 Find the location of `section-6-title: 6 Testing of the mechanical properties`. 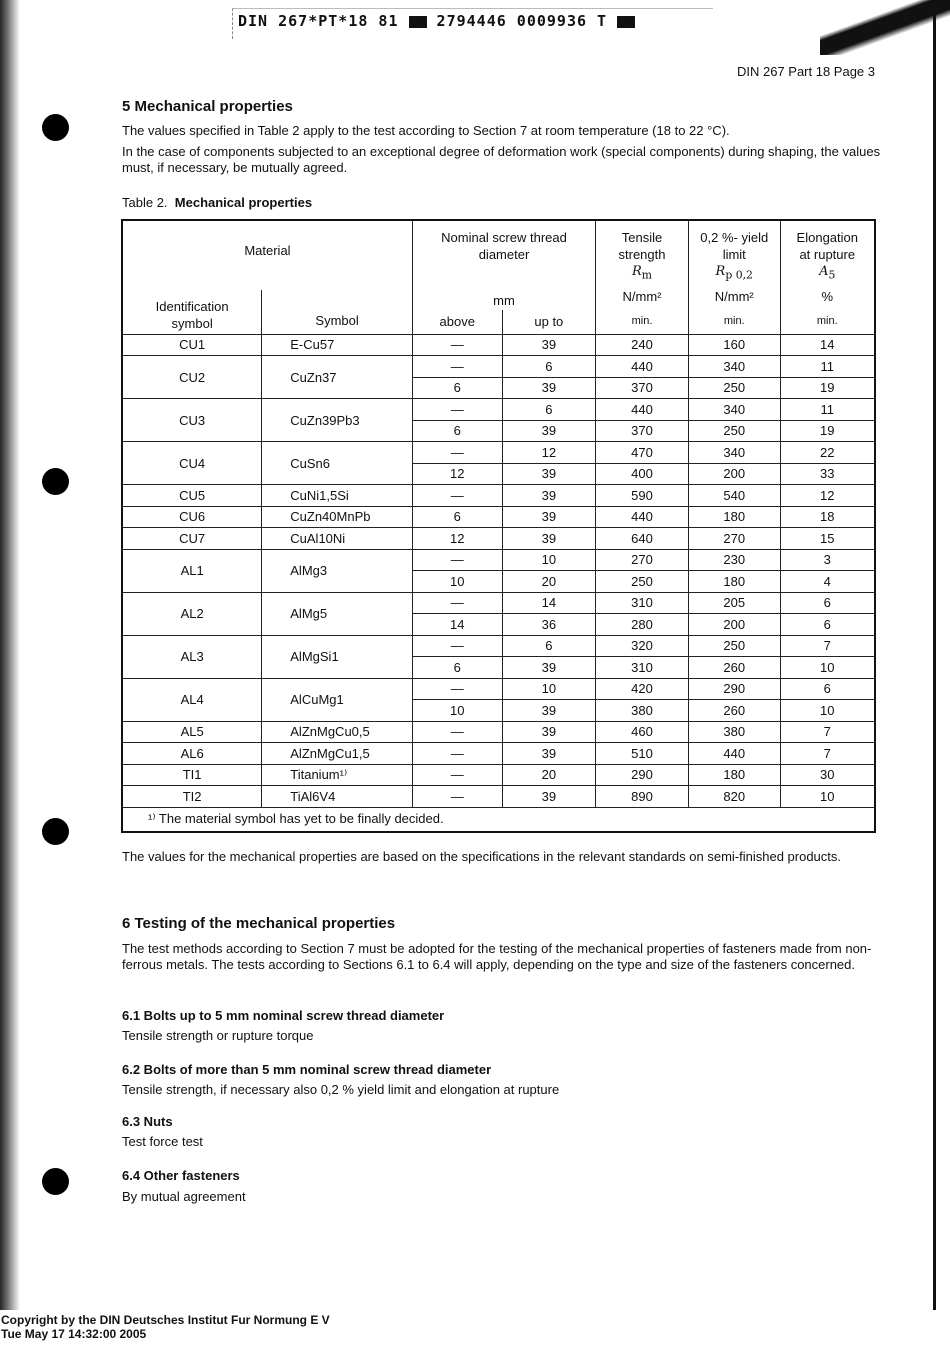

section-6-title: 6 Testing of the mechanical properties is located at coordinates (259, 923).